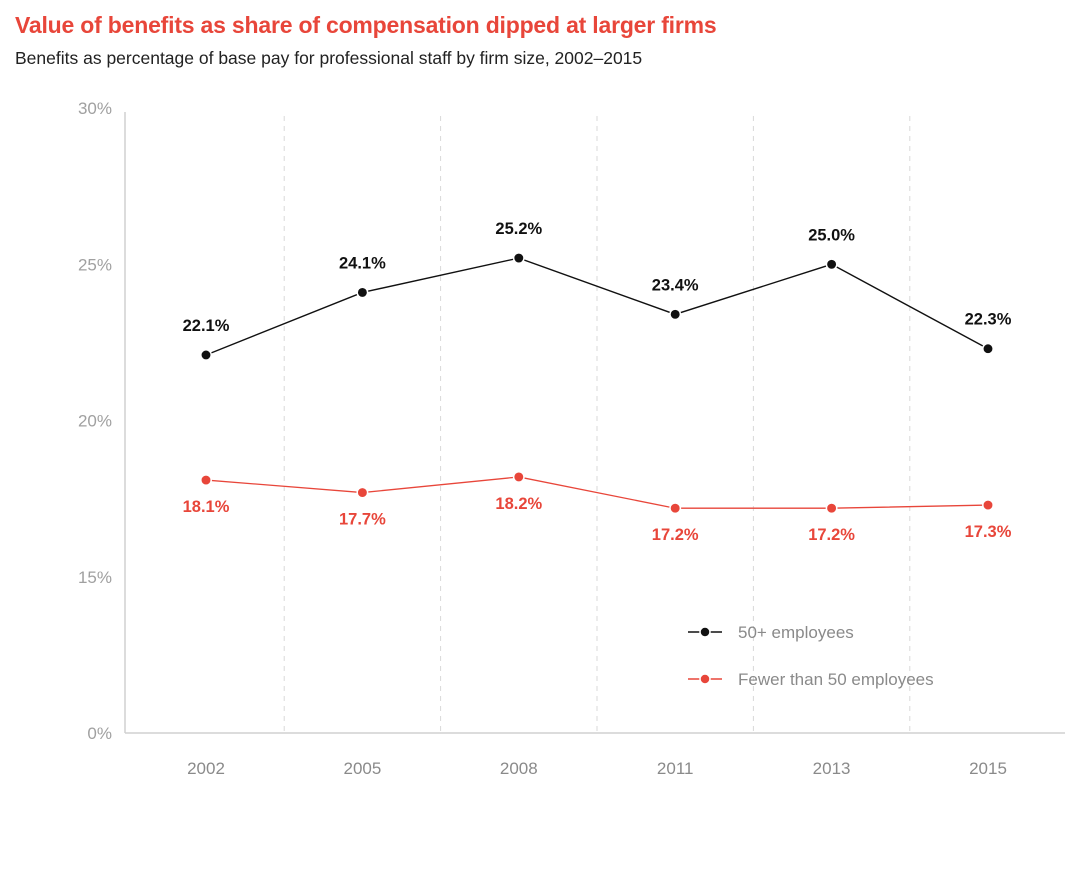 This screenshot has width=1080, height=878. Describe the element at coordinates (811, 656) in the screenshot. I see `legend: 50+ employees Fewer than 50 employees` at that location.